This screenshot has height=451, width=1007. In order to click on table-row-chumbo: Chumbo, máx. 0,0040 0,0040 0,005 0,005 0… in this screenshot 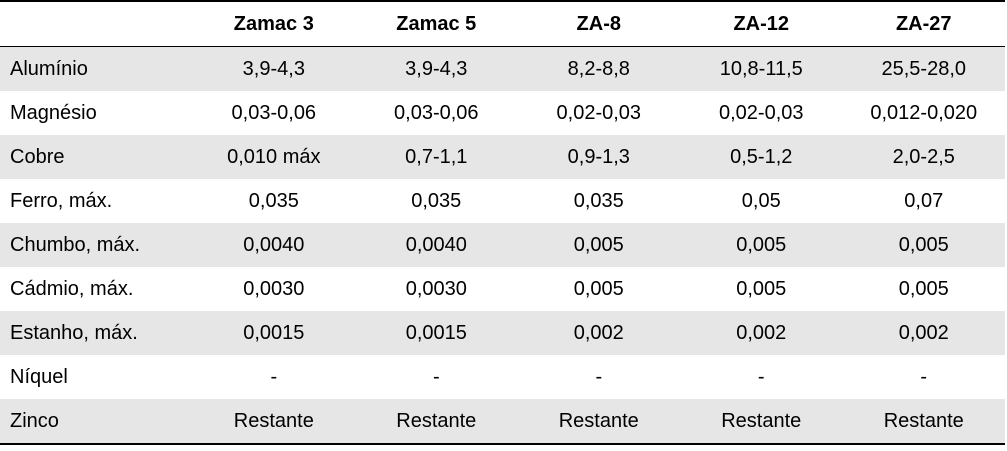, I will do `click(502, 245)`.